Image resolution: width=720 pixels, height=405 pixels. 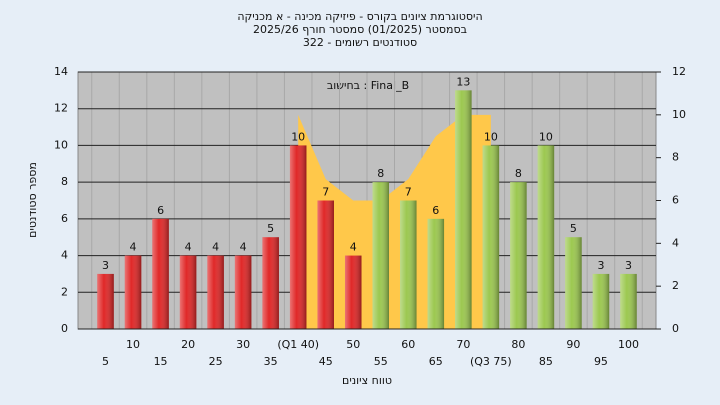 I want to click on y2-tick-label: 12, so click(x=679, y=71).